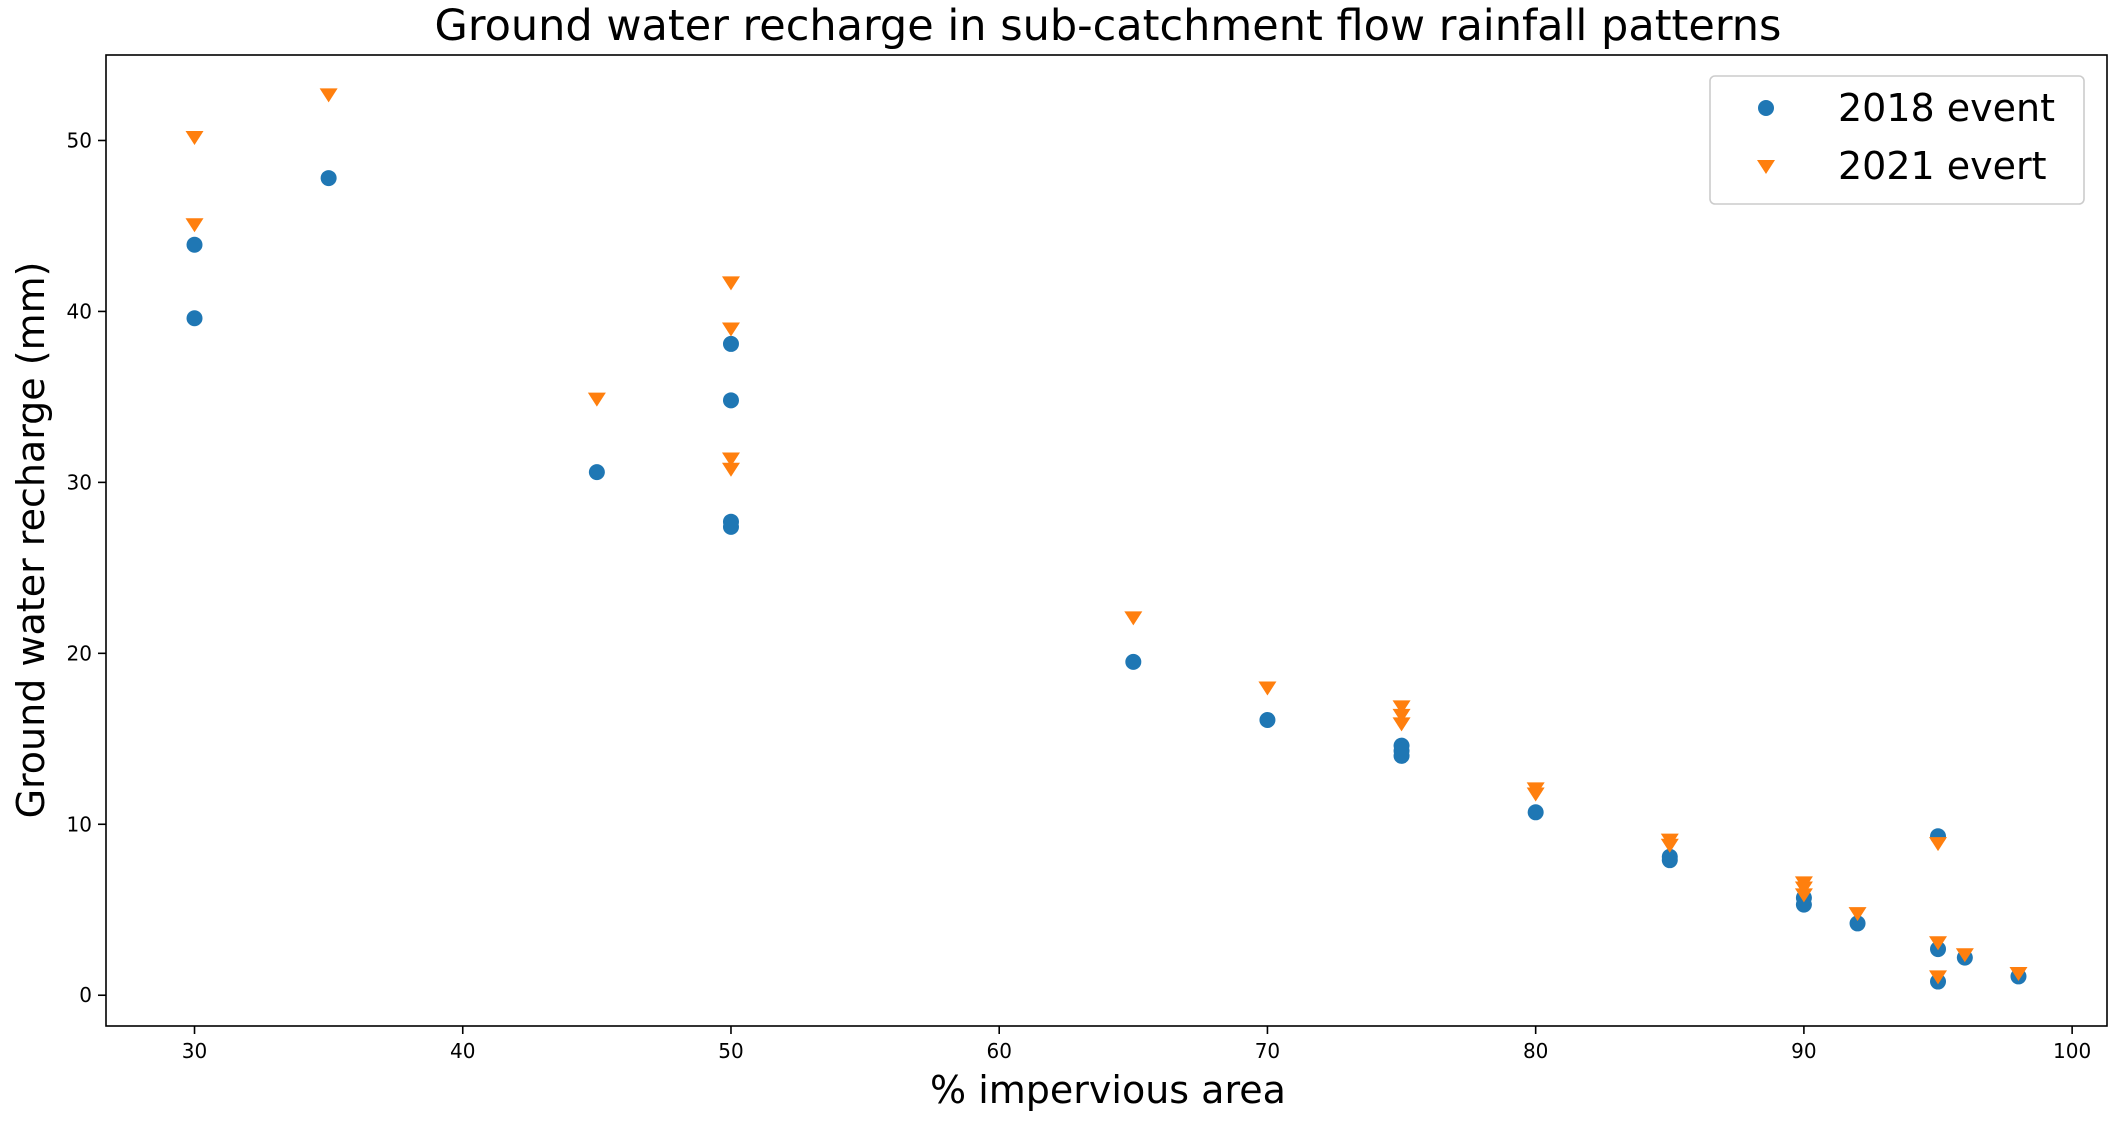 The width and height of the screenshot is (2118, 1123). What do you see at coordinates (1108, 1090) in the screenshot?
I see `x-axis-label: % impervious area` at bounding box center [1108, 1090].